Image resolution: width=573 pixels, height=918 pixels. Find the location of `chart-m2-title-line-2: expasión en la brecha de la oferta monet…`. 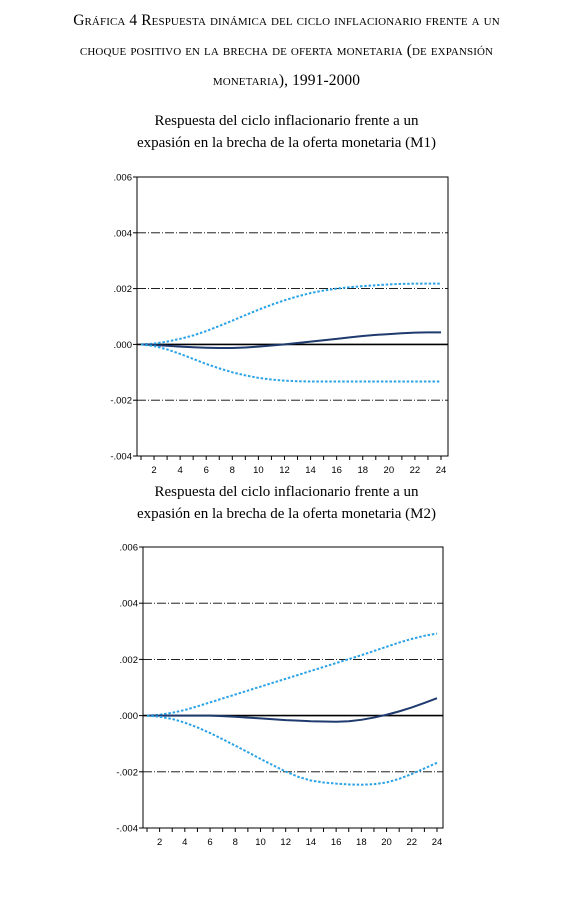

chart-m2-title-line-2: expasión en la brecha de la oferta monet… is located at coordinates (286, 514).